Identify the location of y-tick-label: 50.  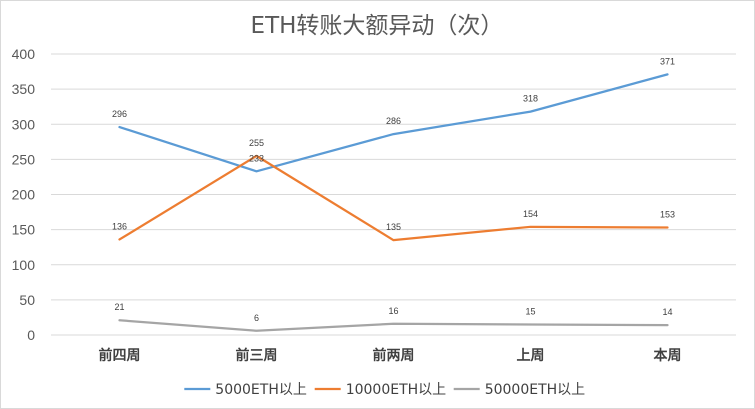
(27, 300).